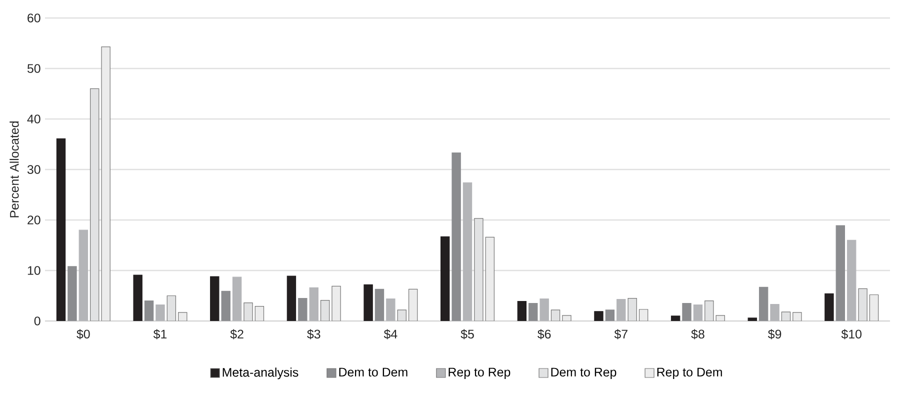 This screenshot has width=900, height=411. I want to click on x-tick-label: $1, so click(160, 334).